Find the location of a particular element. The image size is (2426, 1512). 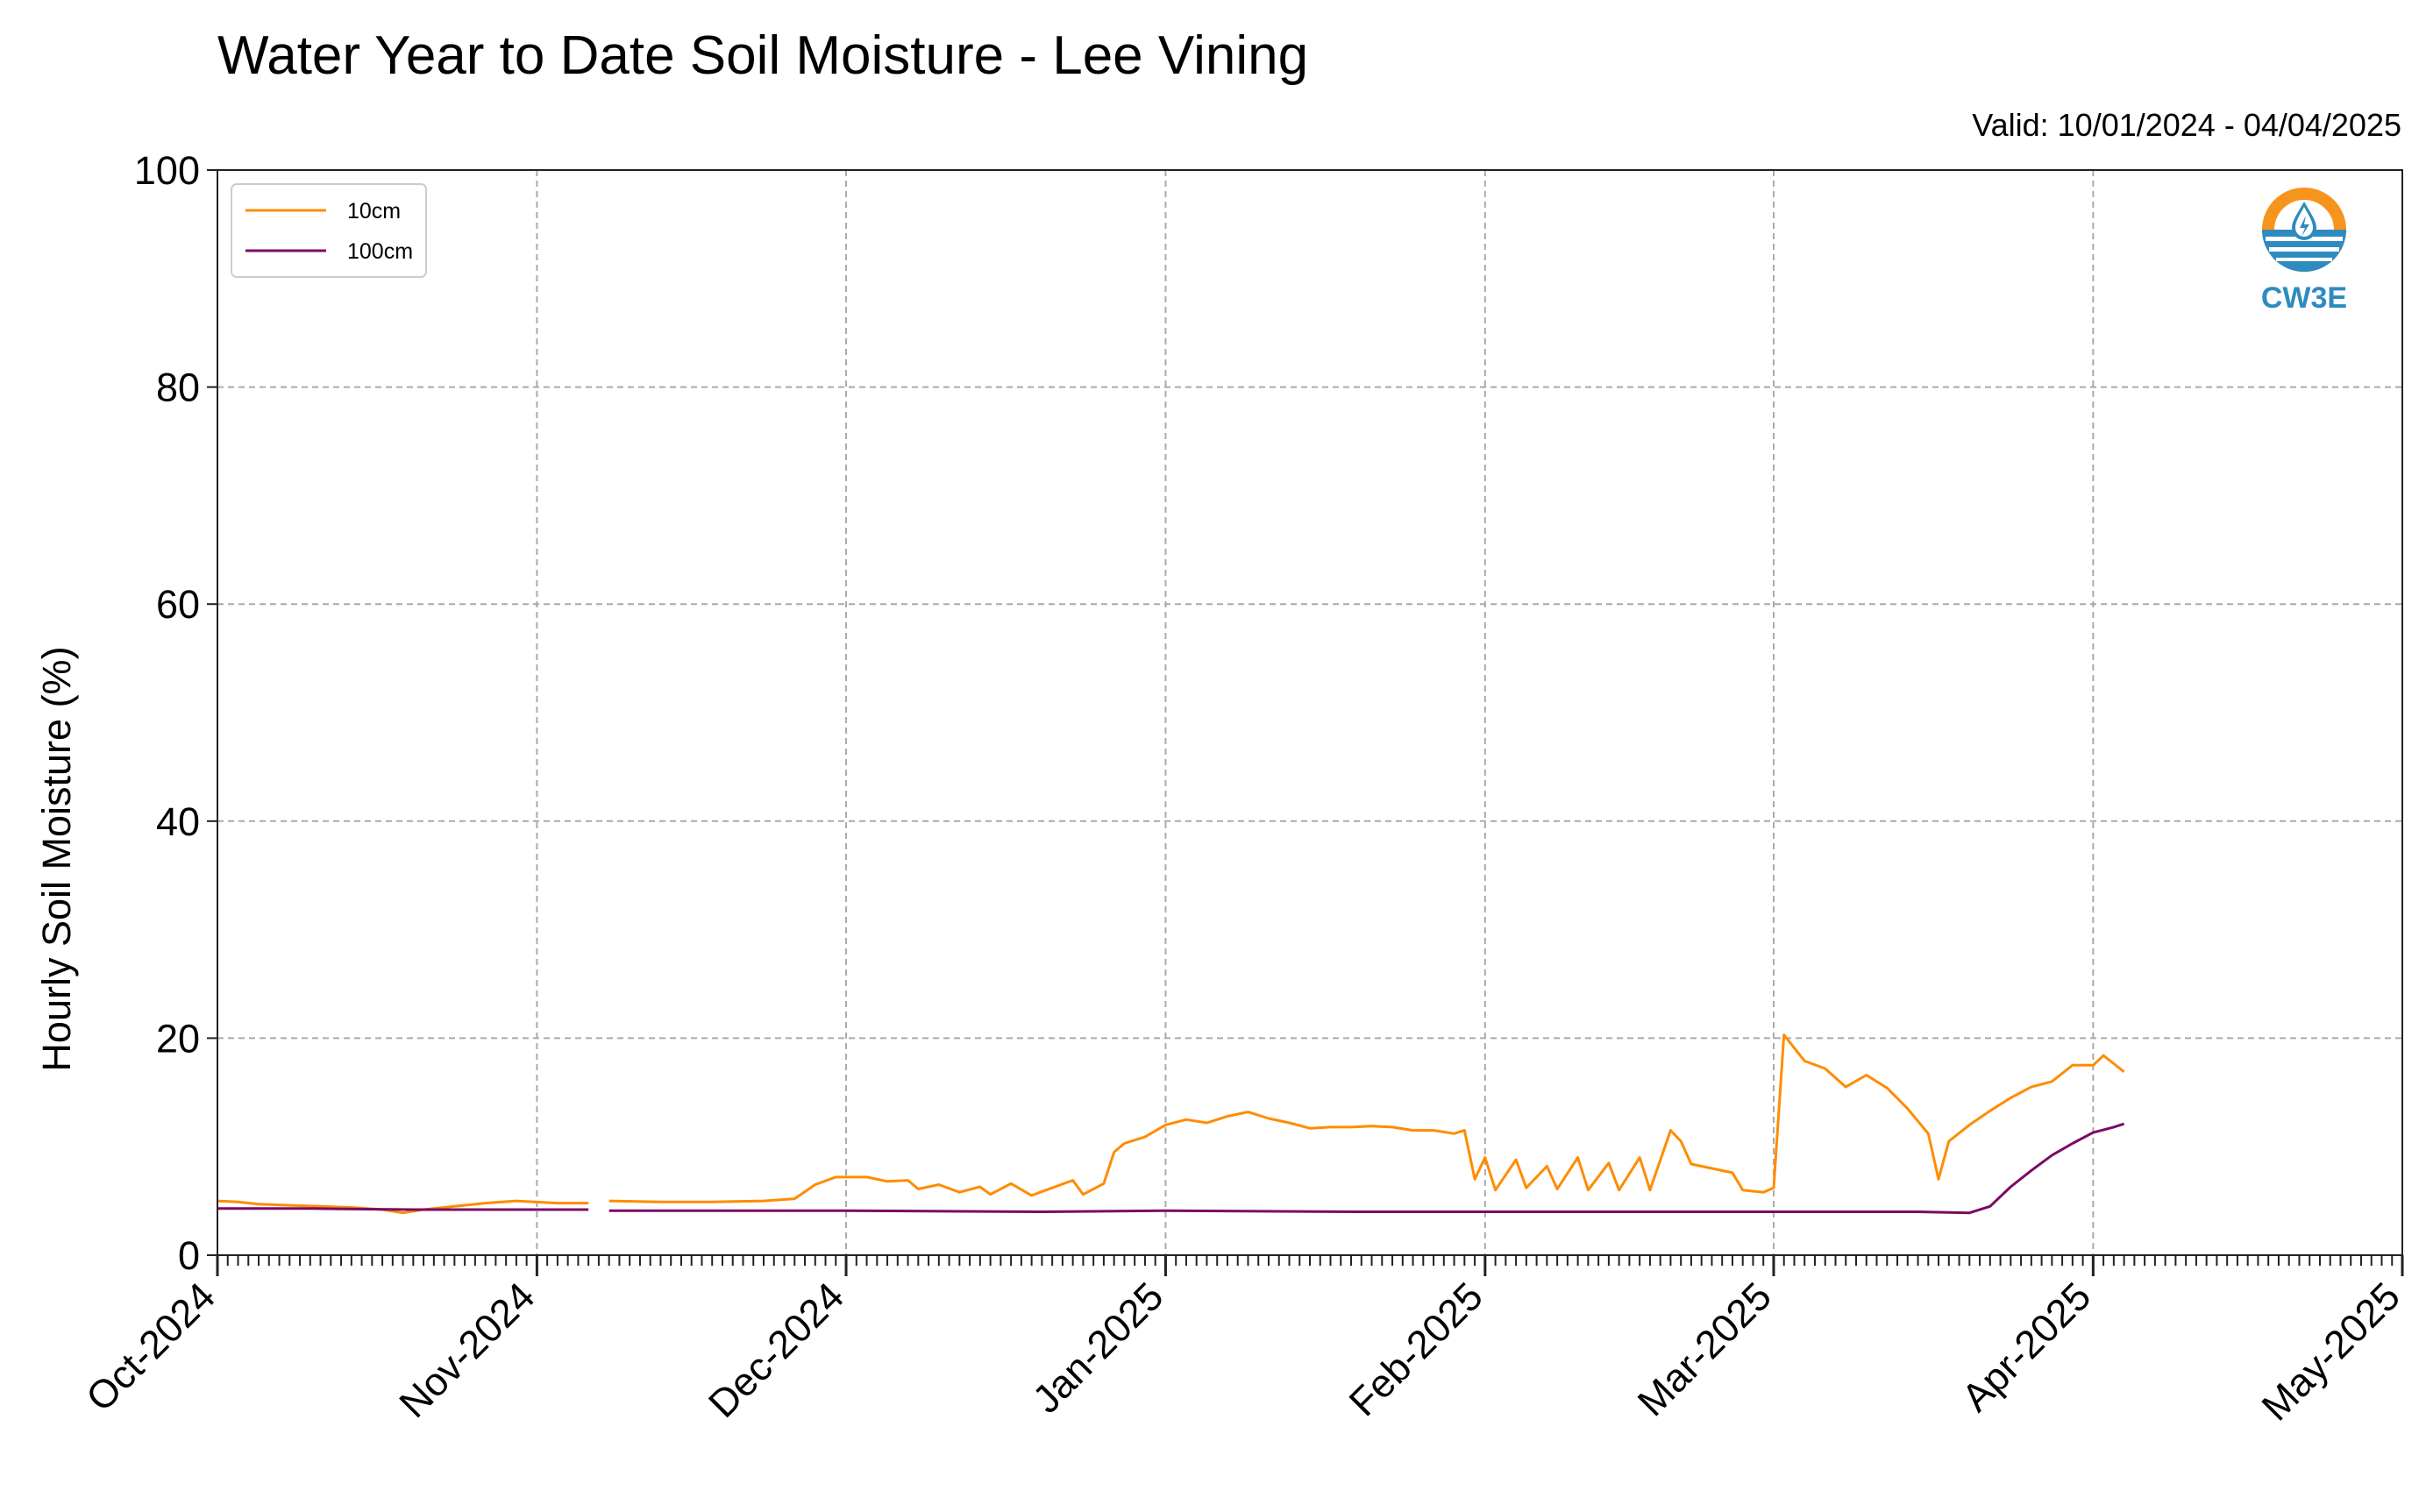

legend-label: 10cm is located at coordinates (374, 211).